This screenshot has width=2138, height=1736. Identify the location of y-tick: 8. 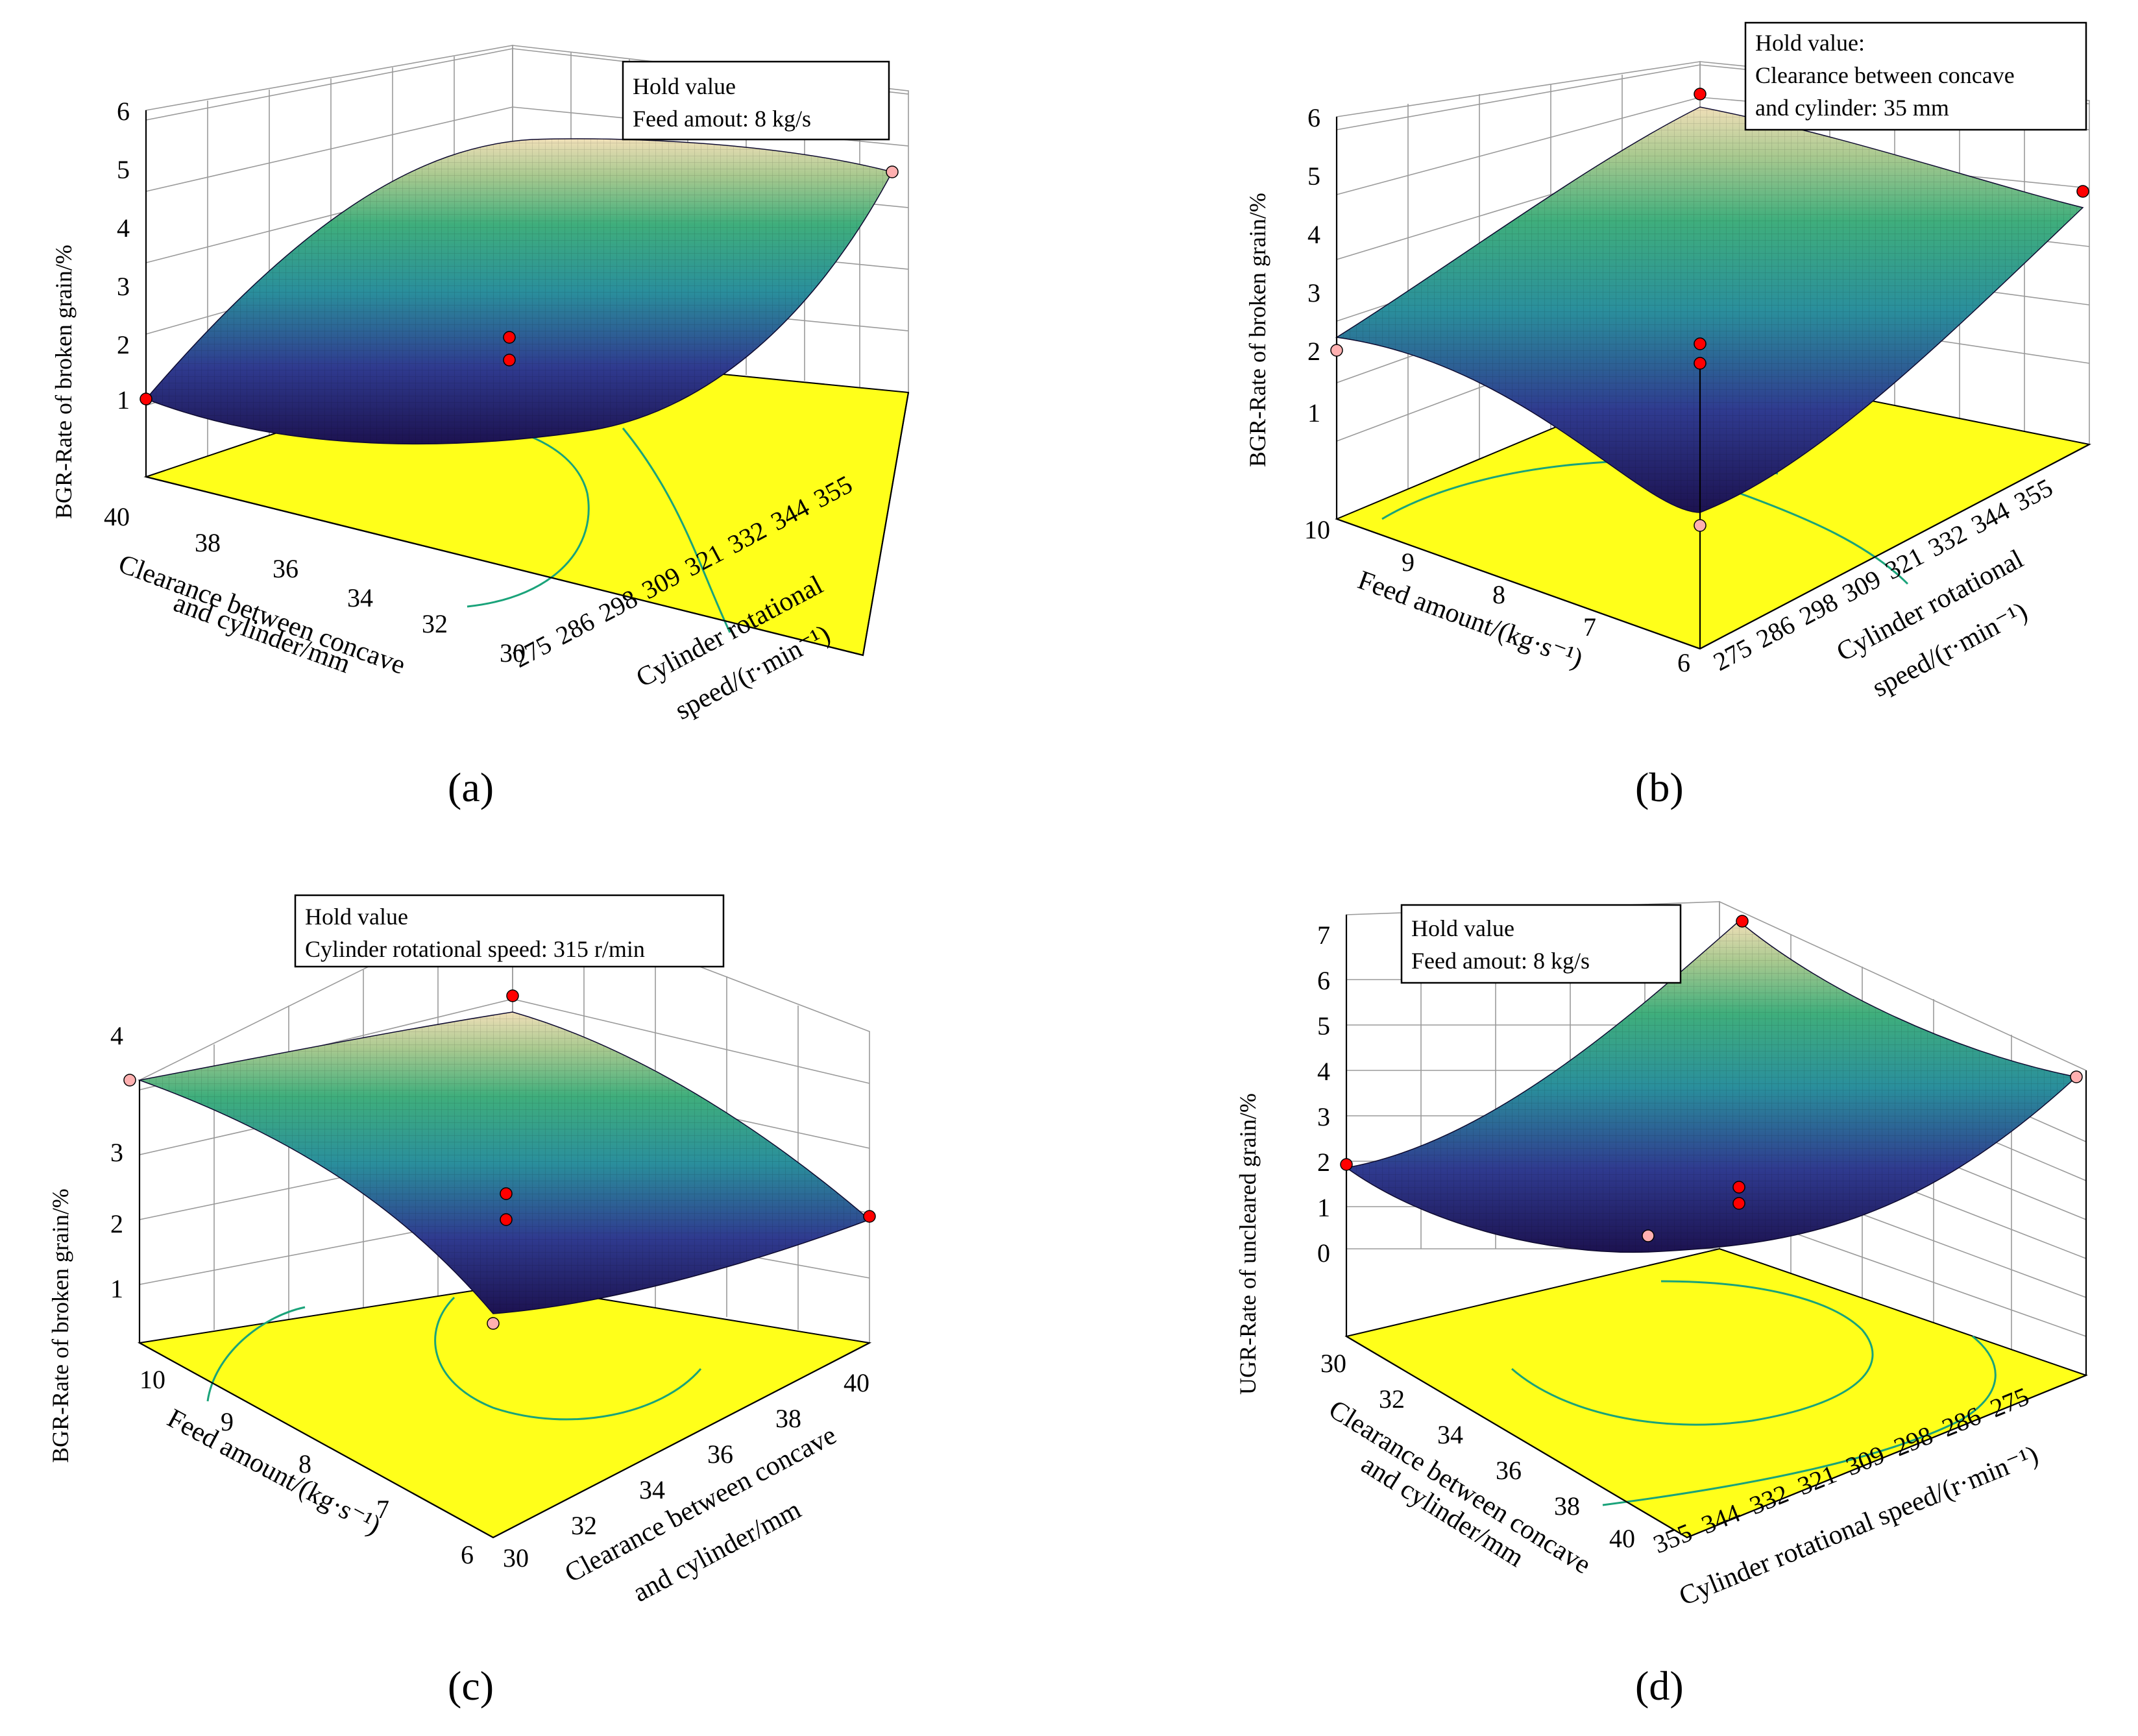
(1498, 594).